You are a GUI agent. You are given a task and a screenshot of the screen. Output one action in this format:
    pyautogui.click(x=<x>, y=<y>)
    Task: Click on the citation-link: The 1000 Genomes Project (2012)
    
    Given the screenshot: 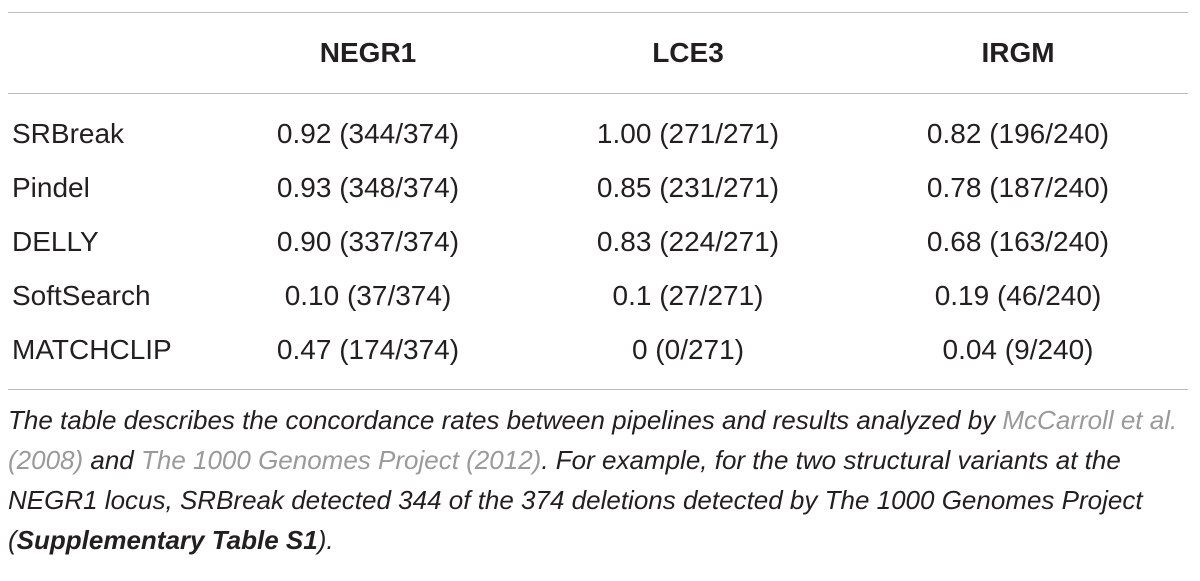 What is the action you would take?
    pyautogui.click(x=341, y=460)
    